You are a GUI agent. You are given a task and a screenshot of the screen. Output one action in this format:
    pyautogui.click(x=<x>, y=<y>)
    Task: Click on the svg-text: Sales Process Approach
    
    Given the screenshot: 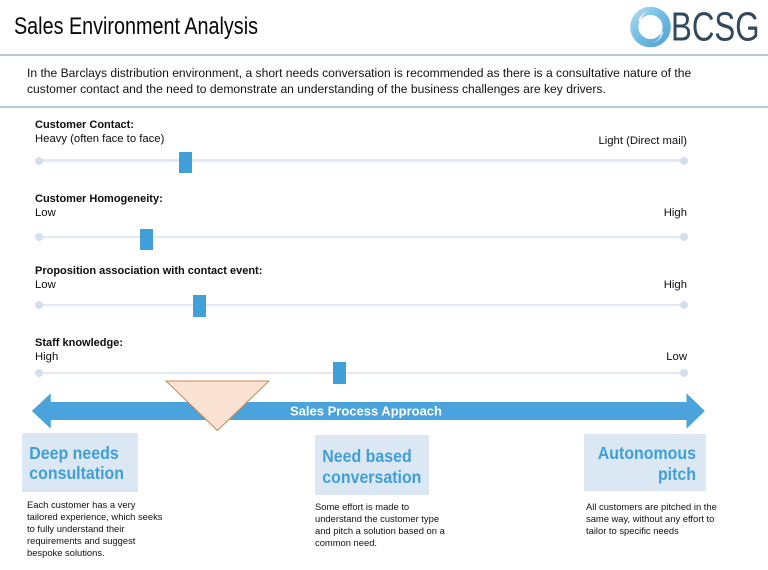 What is the action you would take?
    pyautogui.click(x=366, y=411)
    